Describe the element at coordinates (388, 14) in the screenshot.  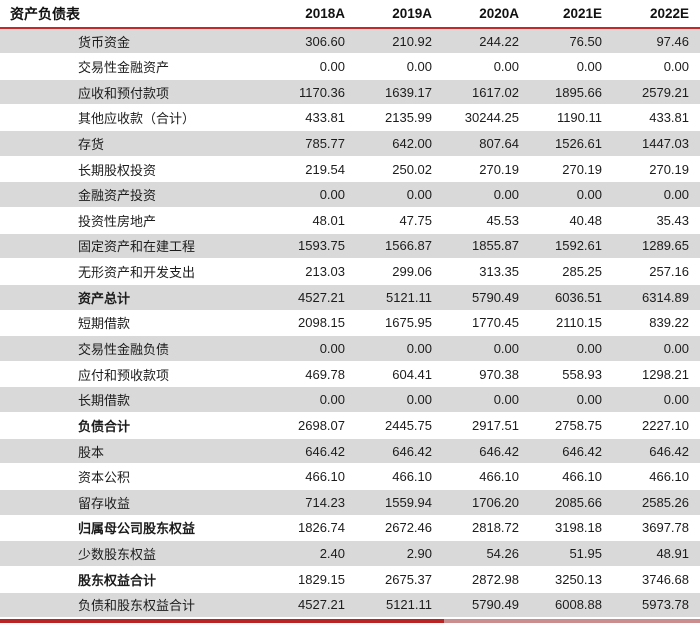
I see `column-header-2019A: 2019A` at that location.